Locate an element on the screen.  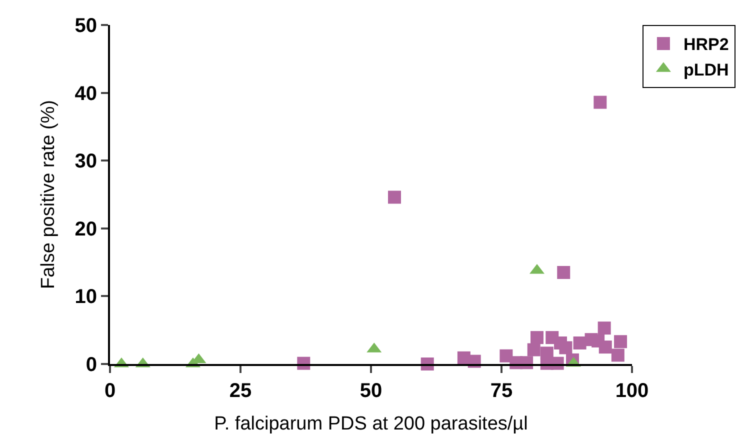
legend-label: HRP2 is located at coordinates (706, 44).